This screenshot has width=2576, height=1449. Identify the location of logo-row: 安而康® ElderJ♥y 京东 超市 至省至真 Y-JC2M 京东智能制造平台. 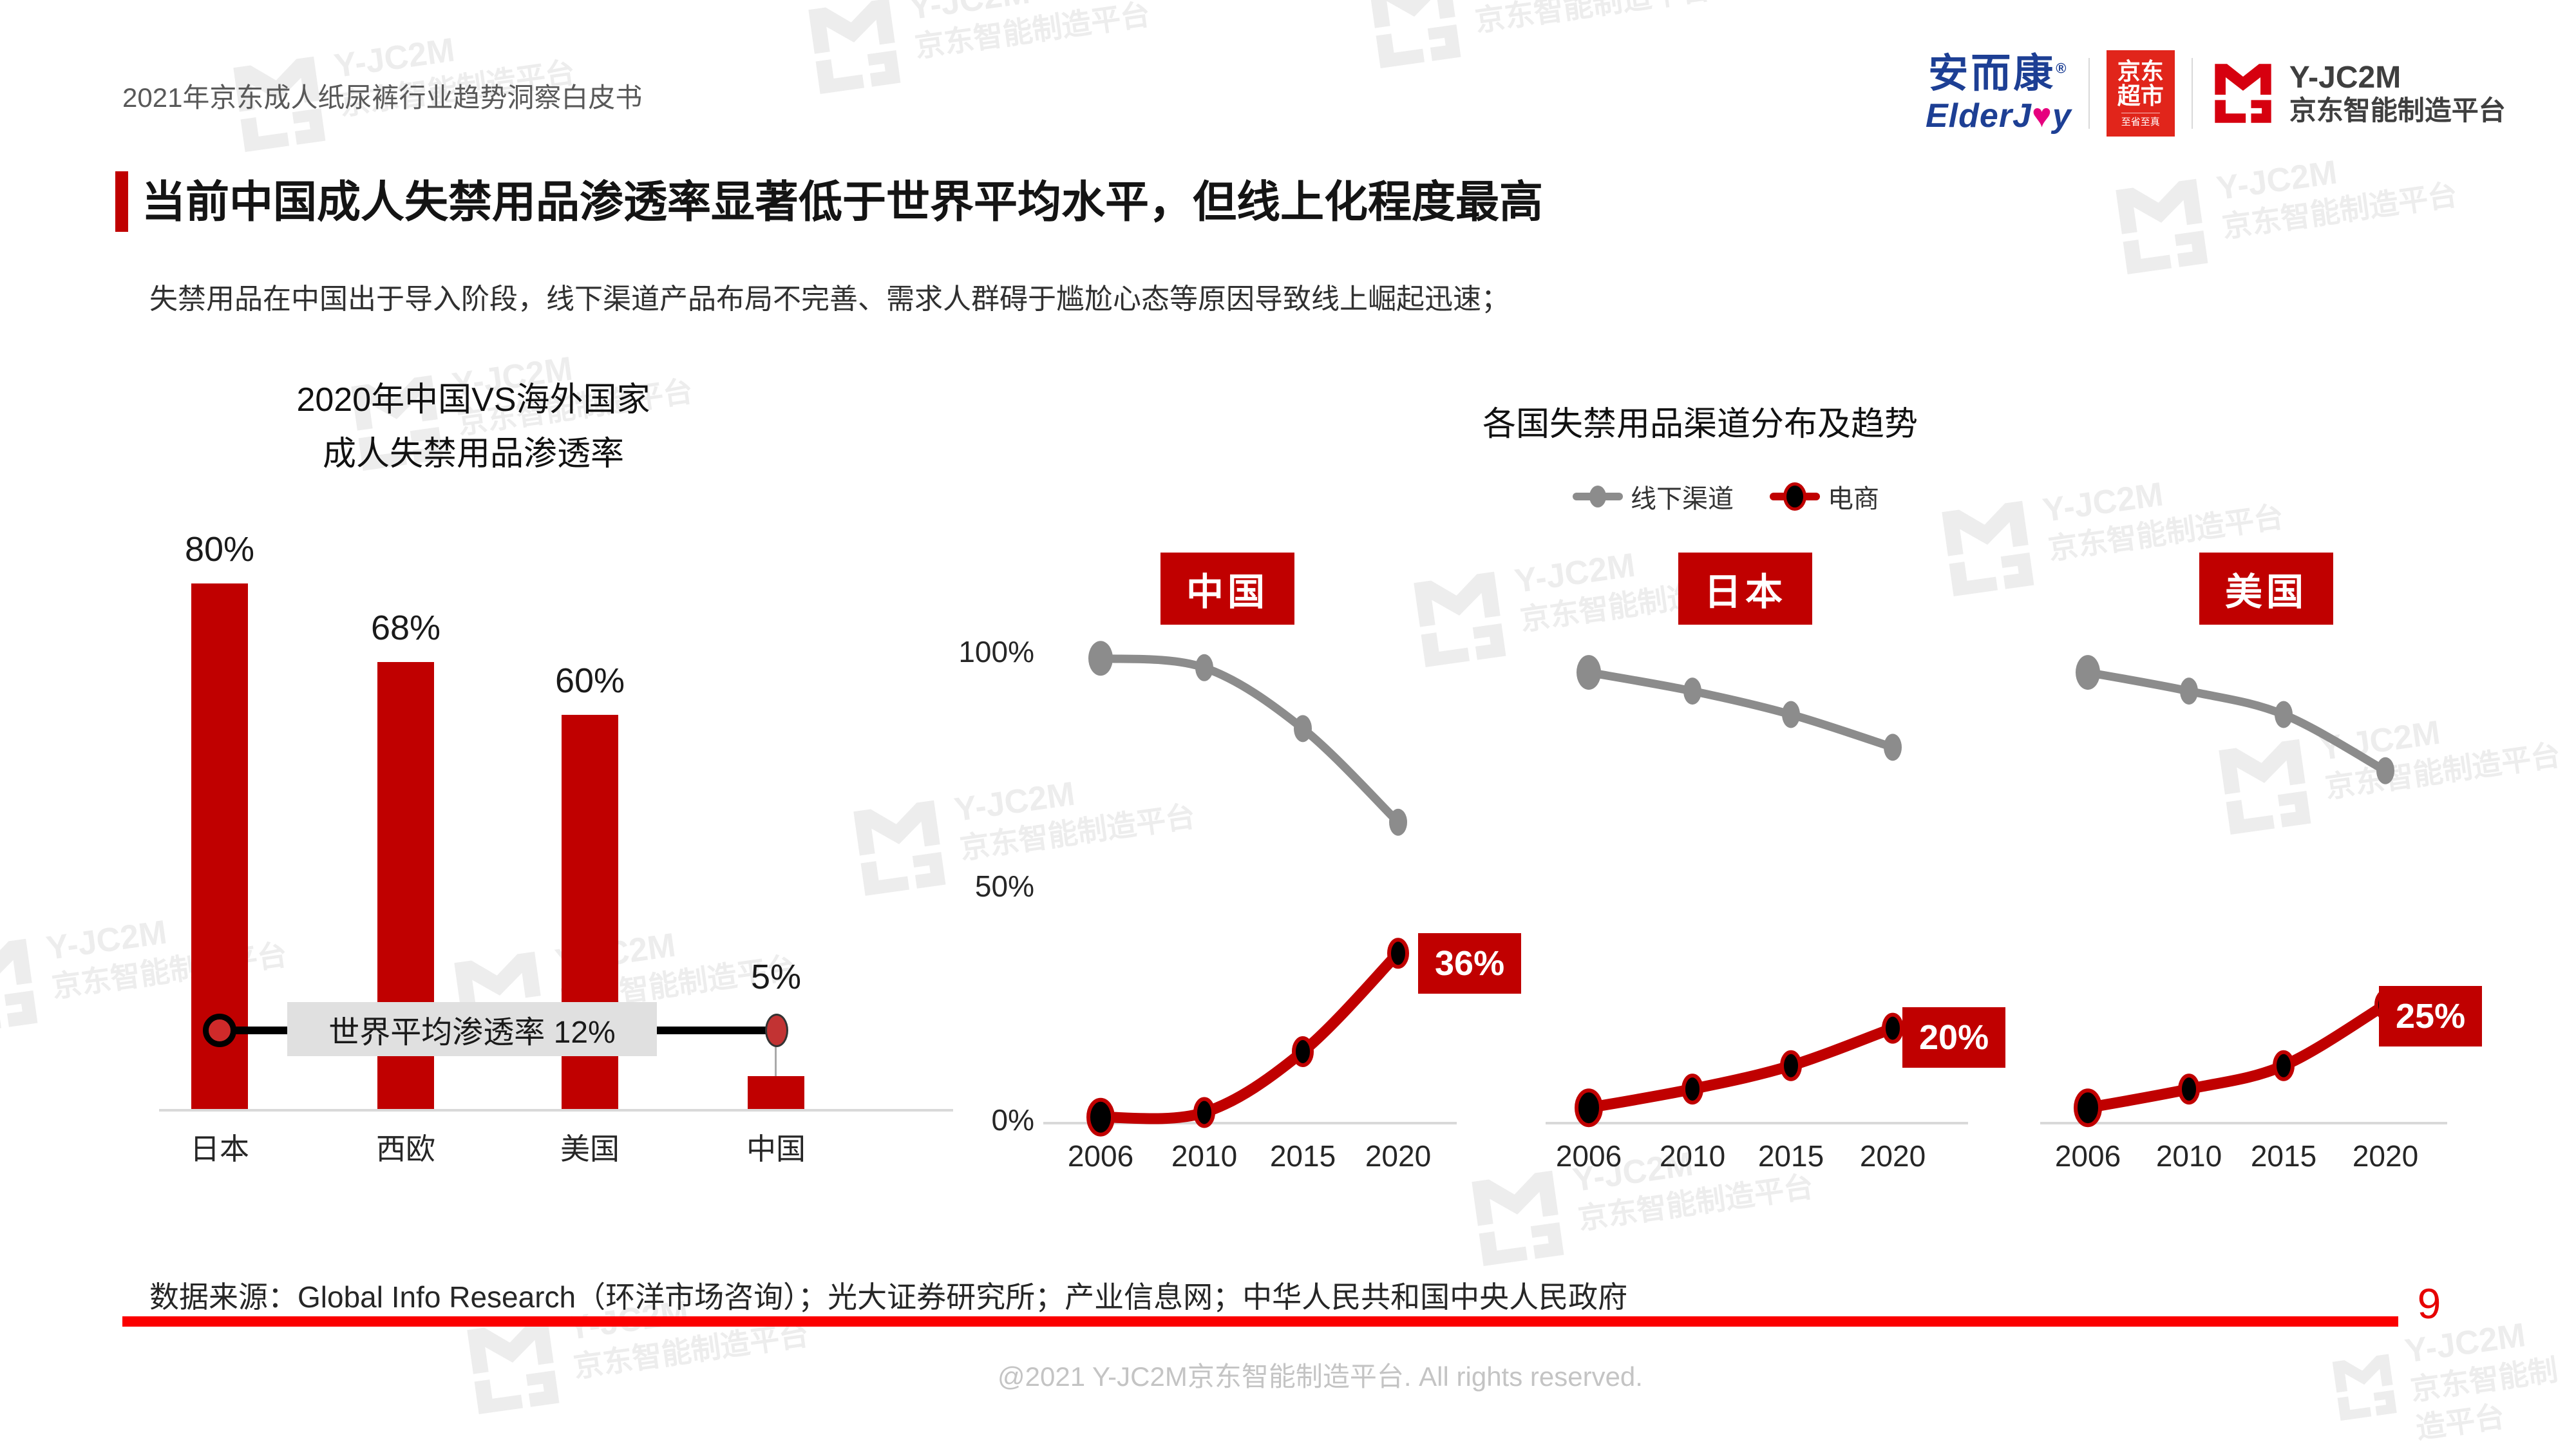
(2216, 93).